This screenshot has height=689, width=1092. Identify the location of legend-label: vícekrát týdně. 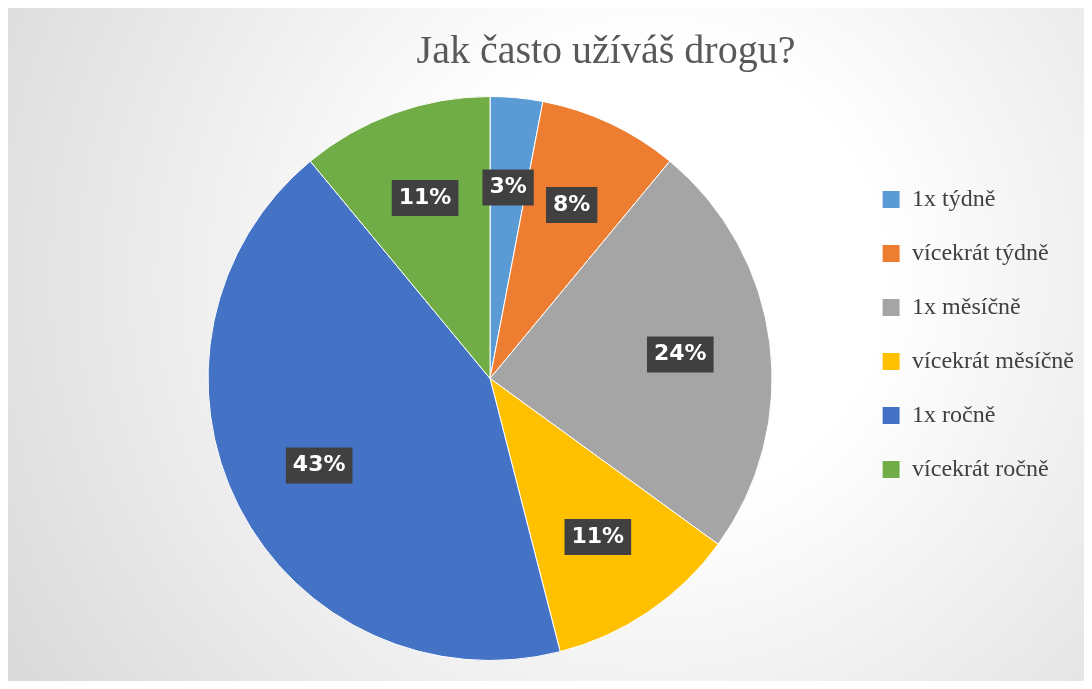
(980, 251).